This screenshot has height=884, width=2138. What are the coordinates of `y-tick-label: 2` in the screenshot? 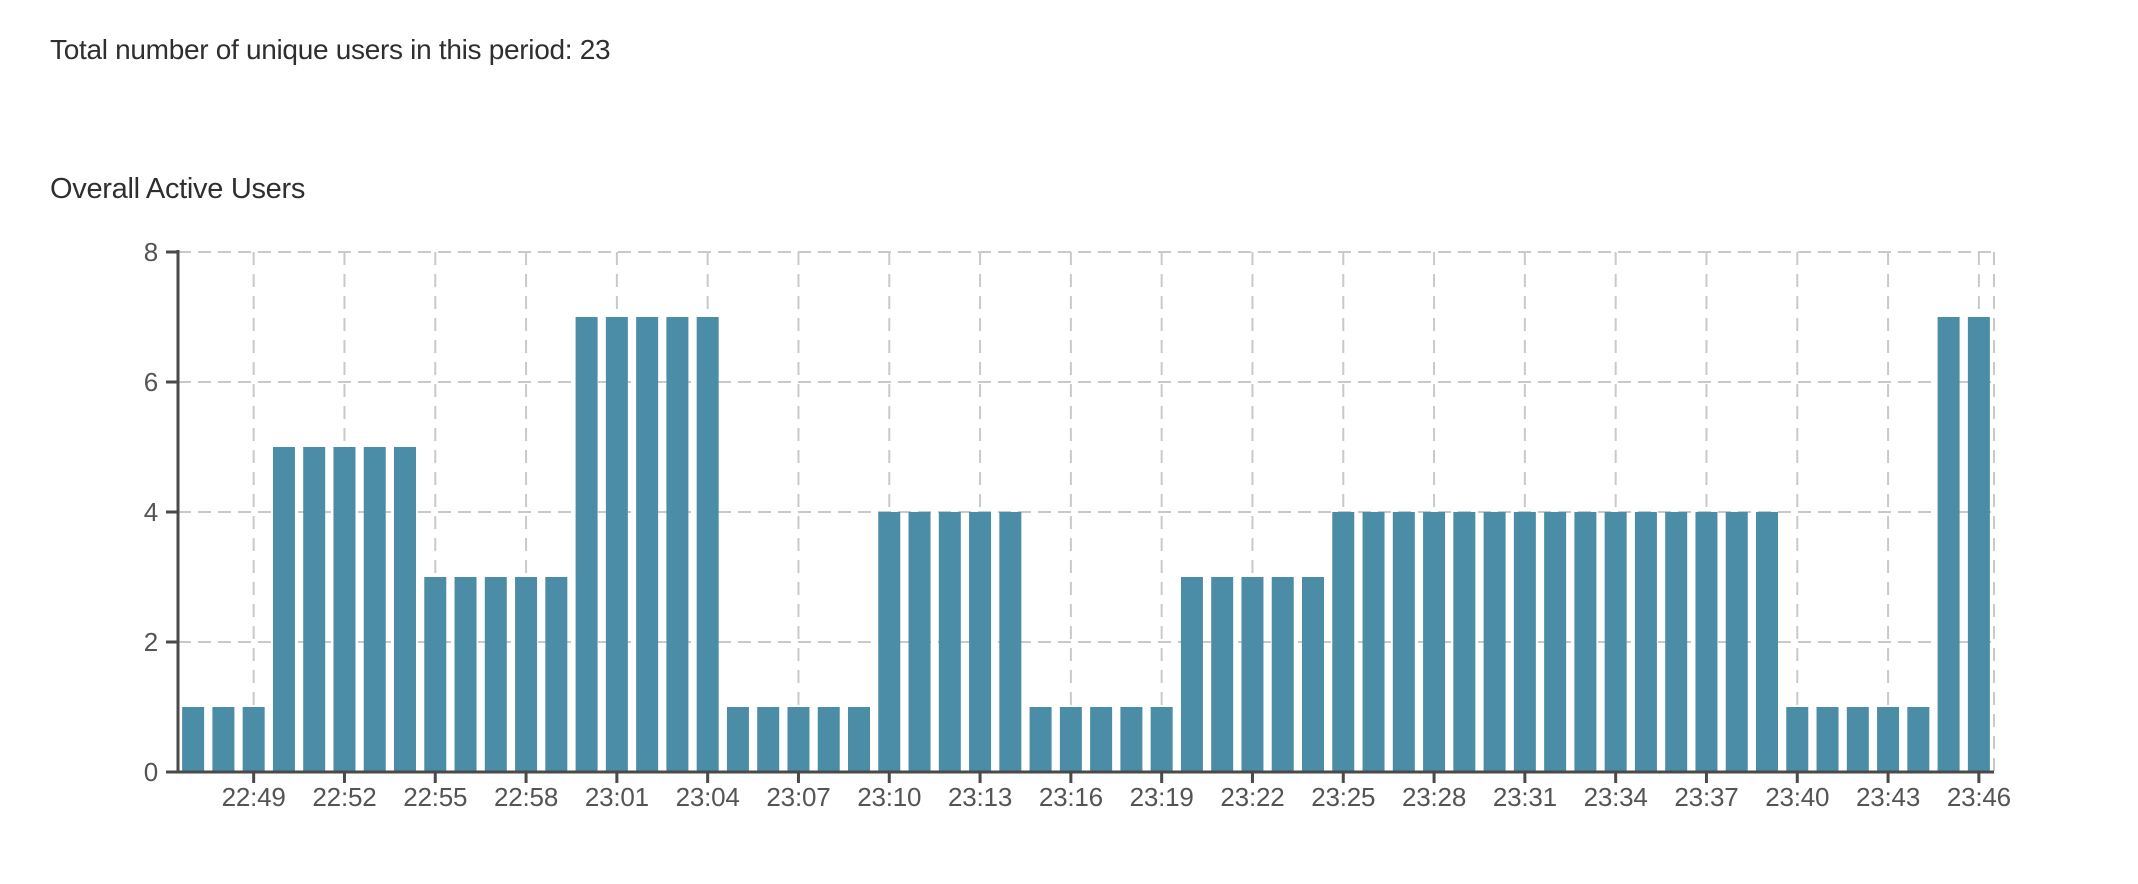 It's located at (151, 642).